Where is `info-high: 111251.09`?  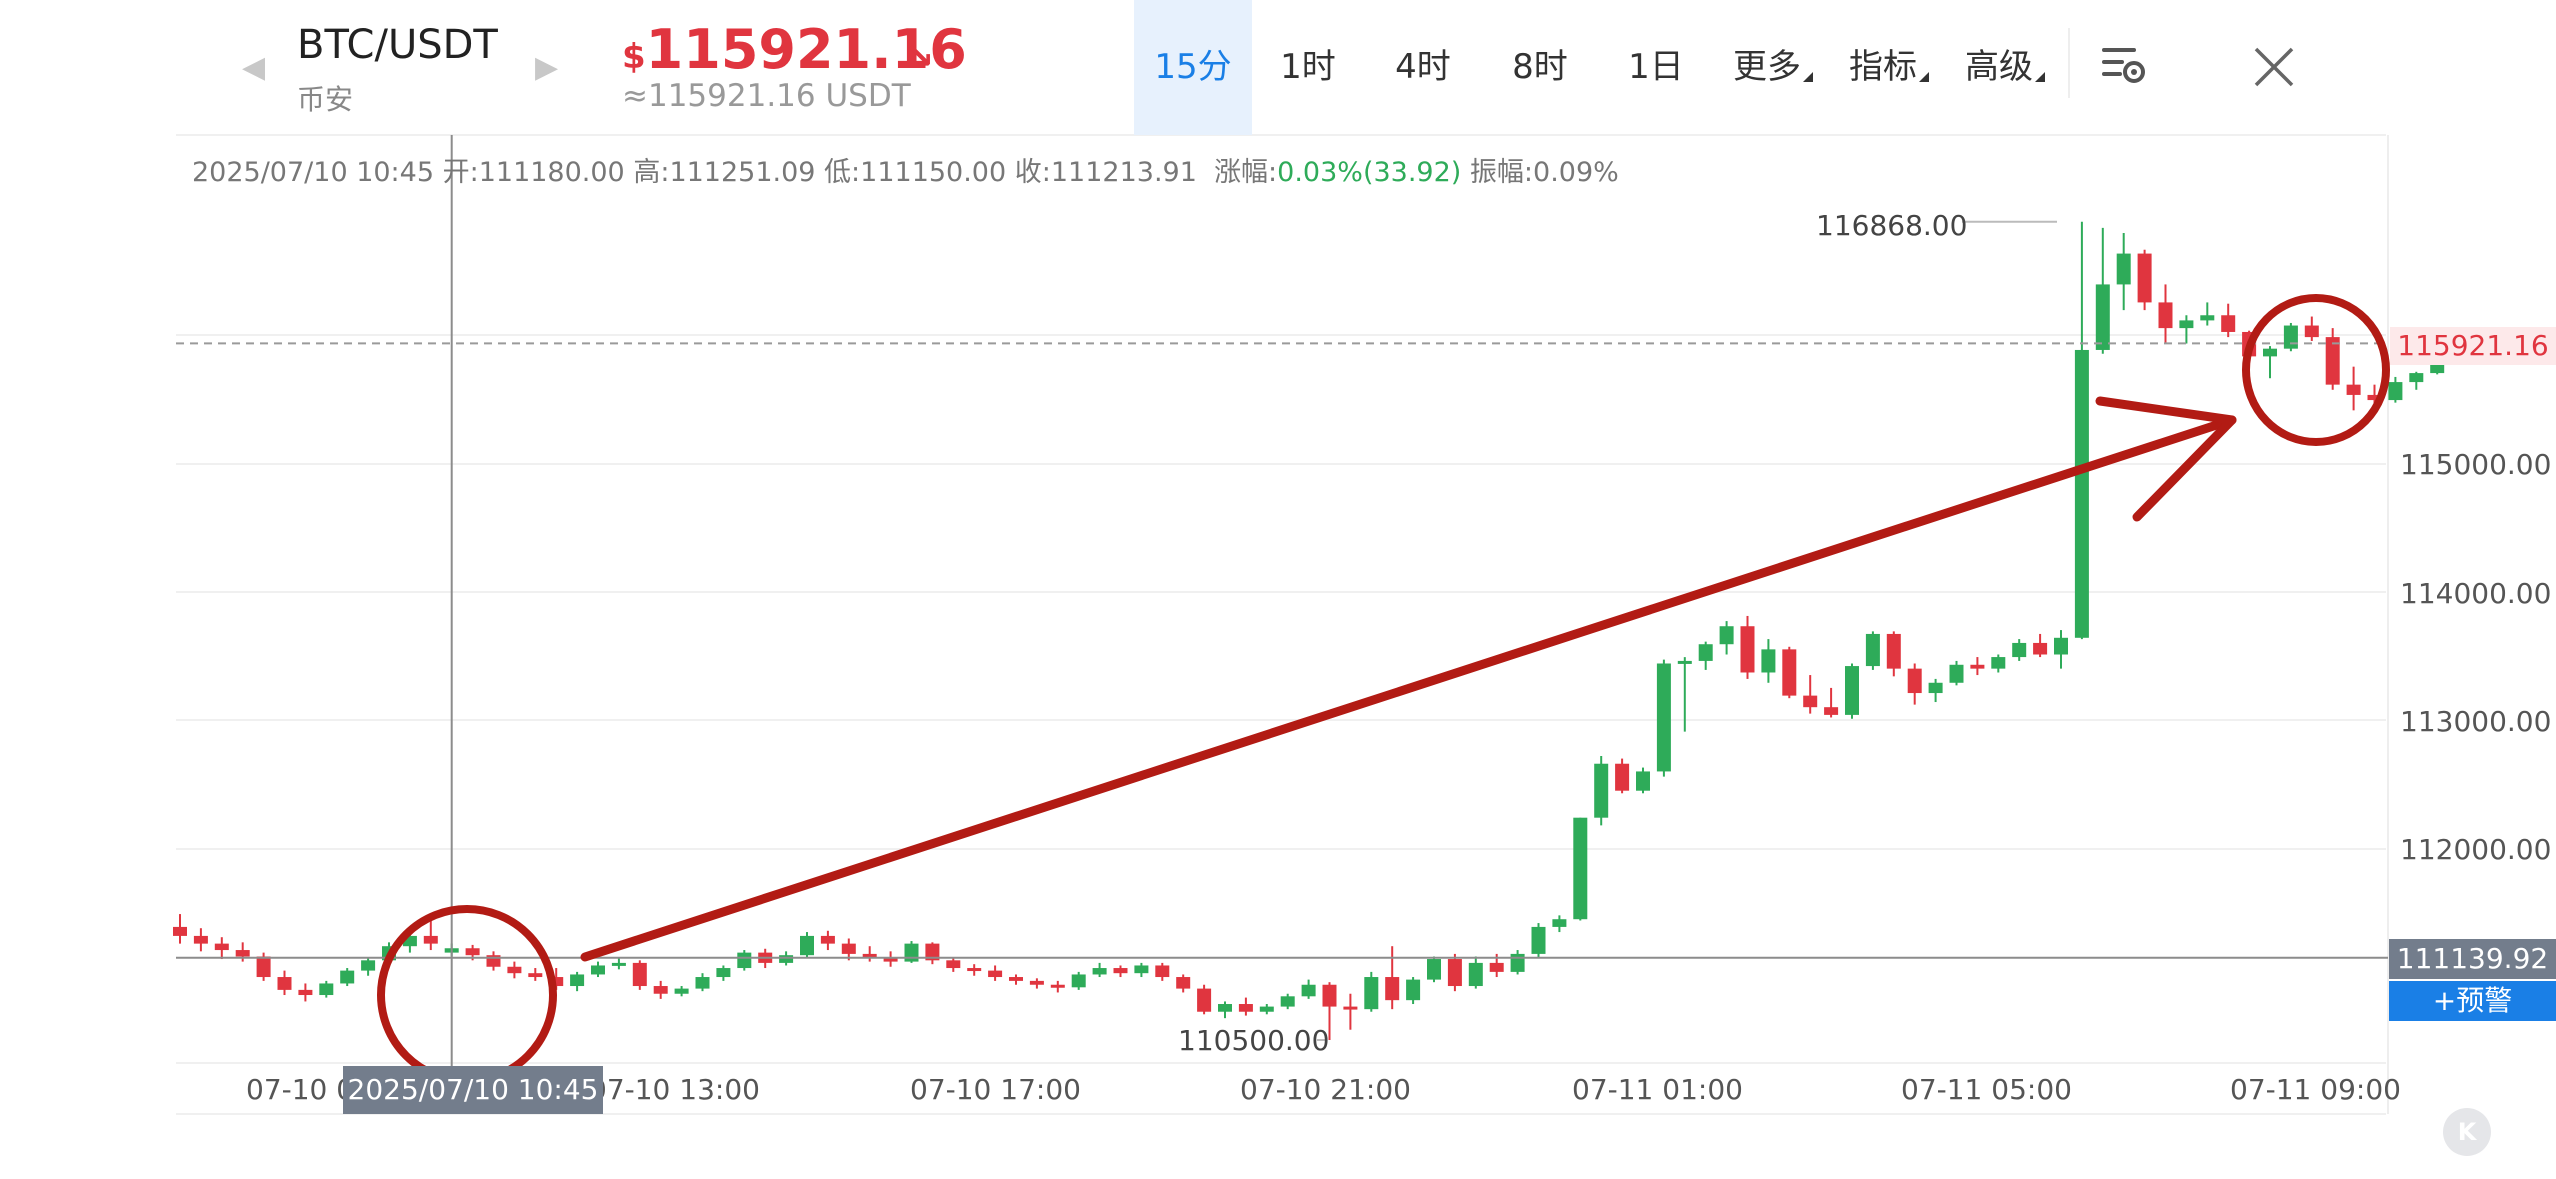 info-high: 111251.09 is located at coordinates (742, 172).